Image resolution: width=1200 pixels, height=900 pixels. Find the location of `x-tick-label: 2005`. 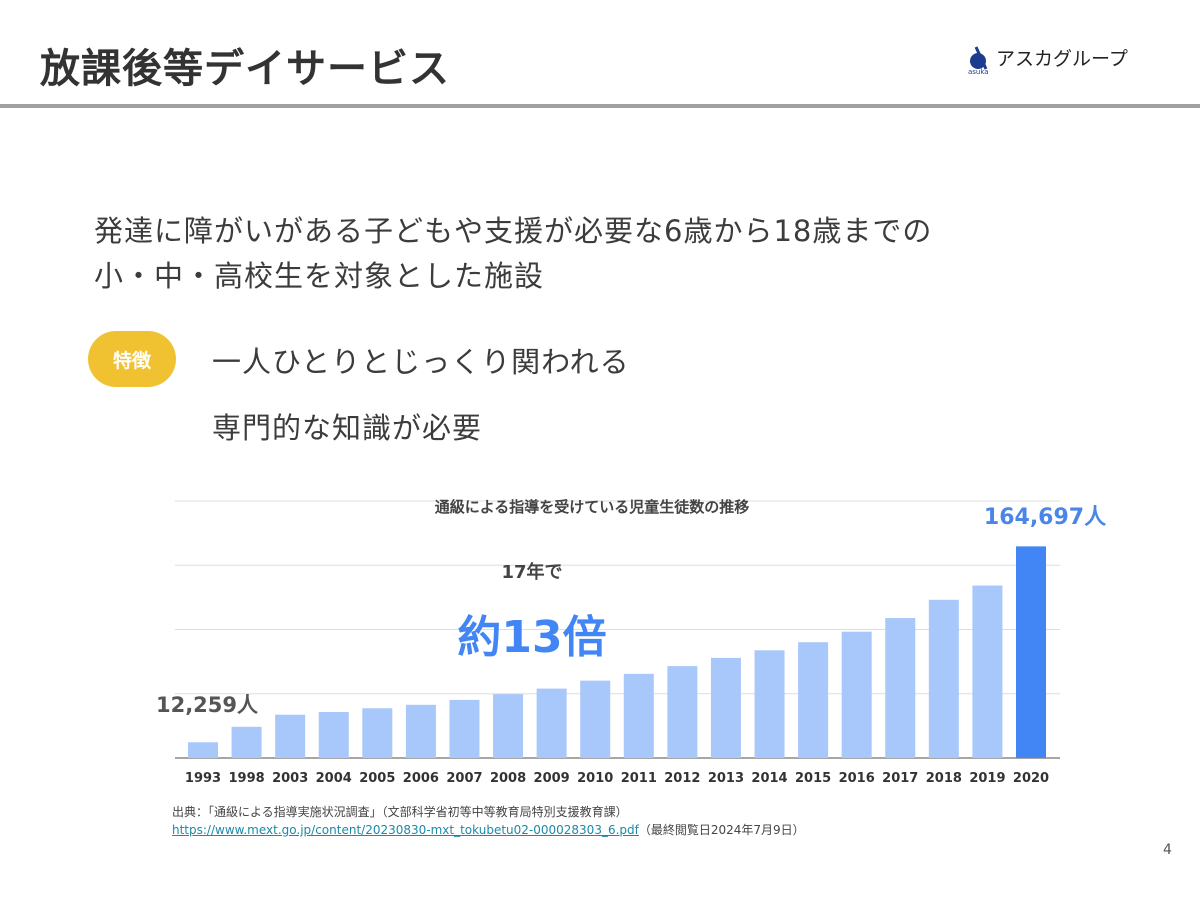

x-tick-label: 2005 is located at coordinates (377, 778).